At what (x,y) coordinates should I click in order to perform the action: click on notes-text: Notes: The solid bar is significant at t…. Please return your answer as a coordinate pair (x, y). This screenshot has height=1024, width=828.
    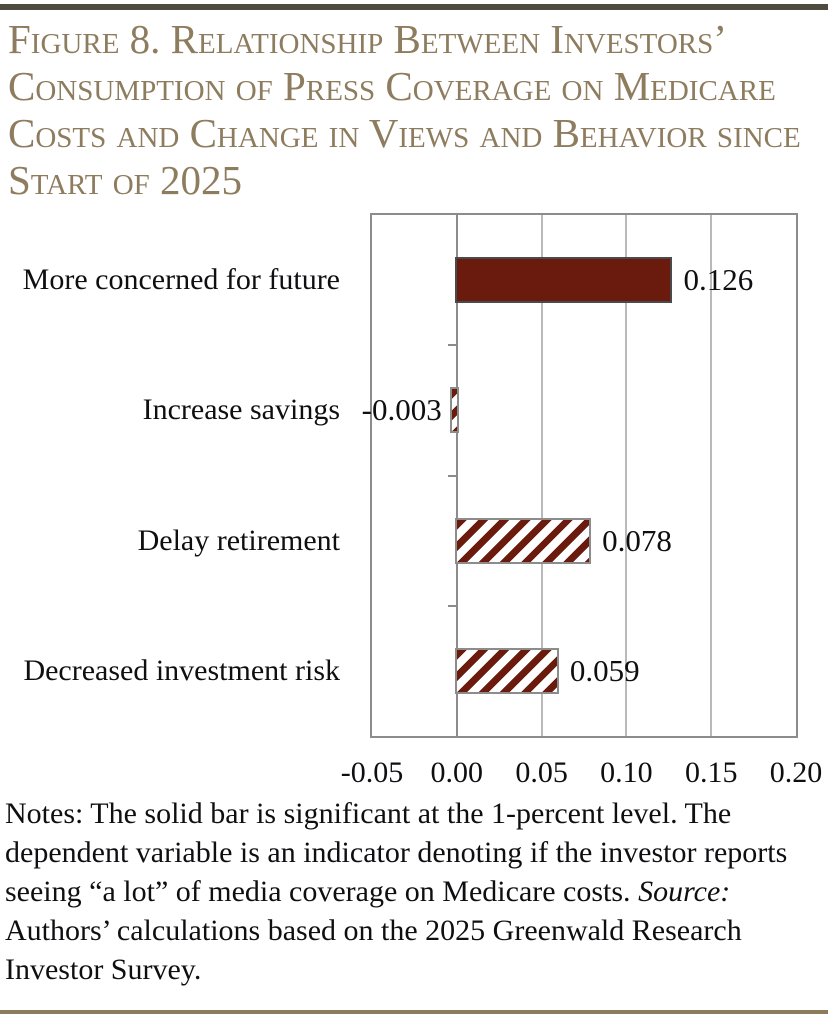
    Looking at the image, I should click on (396, 852).